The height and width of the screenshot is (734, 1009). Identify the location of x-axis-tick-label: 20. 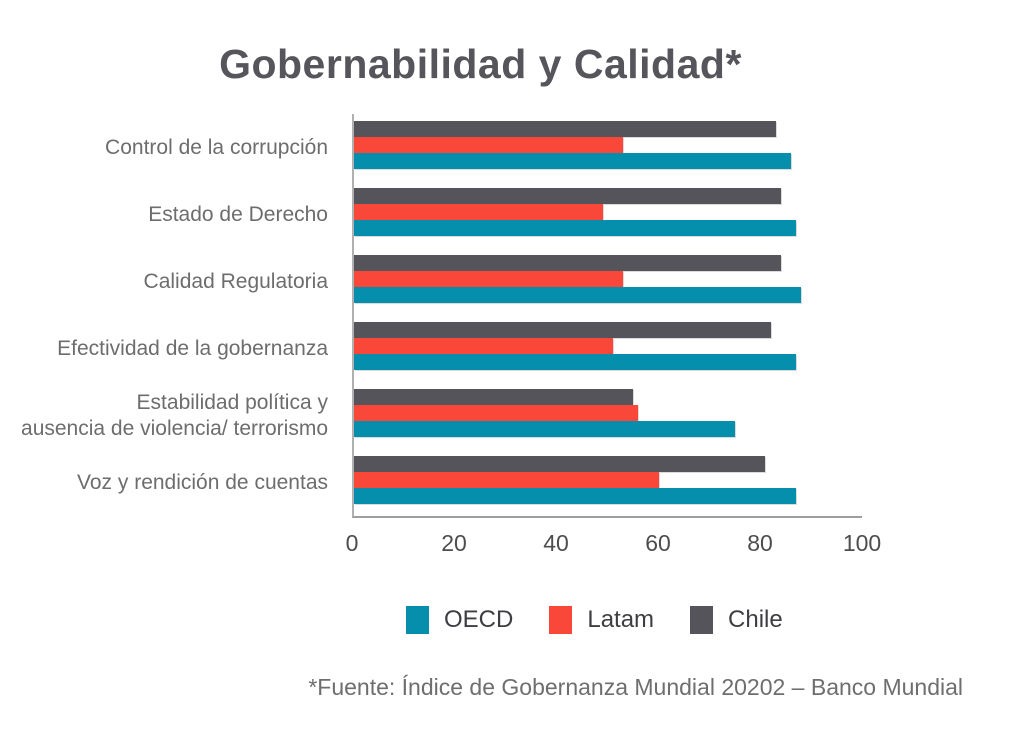
(454, 543).